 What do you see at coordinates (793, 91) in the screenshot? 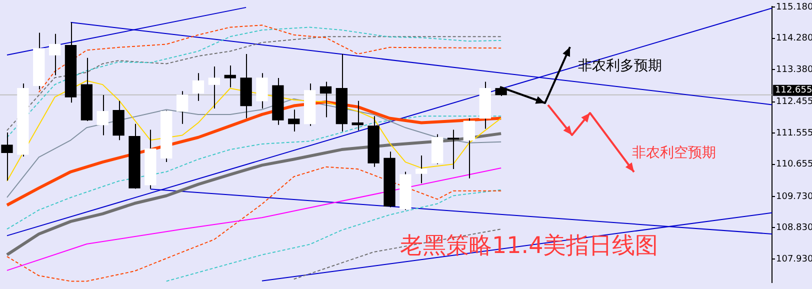
I see `ref-line-label: 112.655` at bounding box center [793, 91].